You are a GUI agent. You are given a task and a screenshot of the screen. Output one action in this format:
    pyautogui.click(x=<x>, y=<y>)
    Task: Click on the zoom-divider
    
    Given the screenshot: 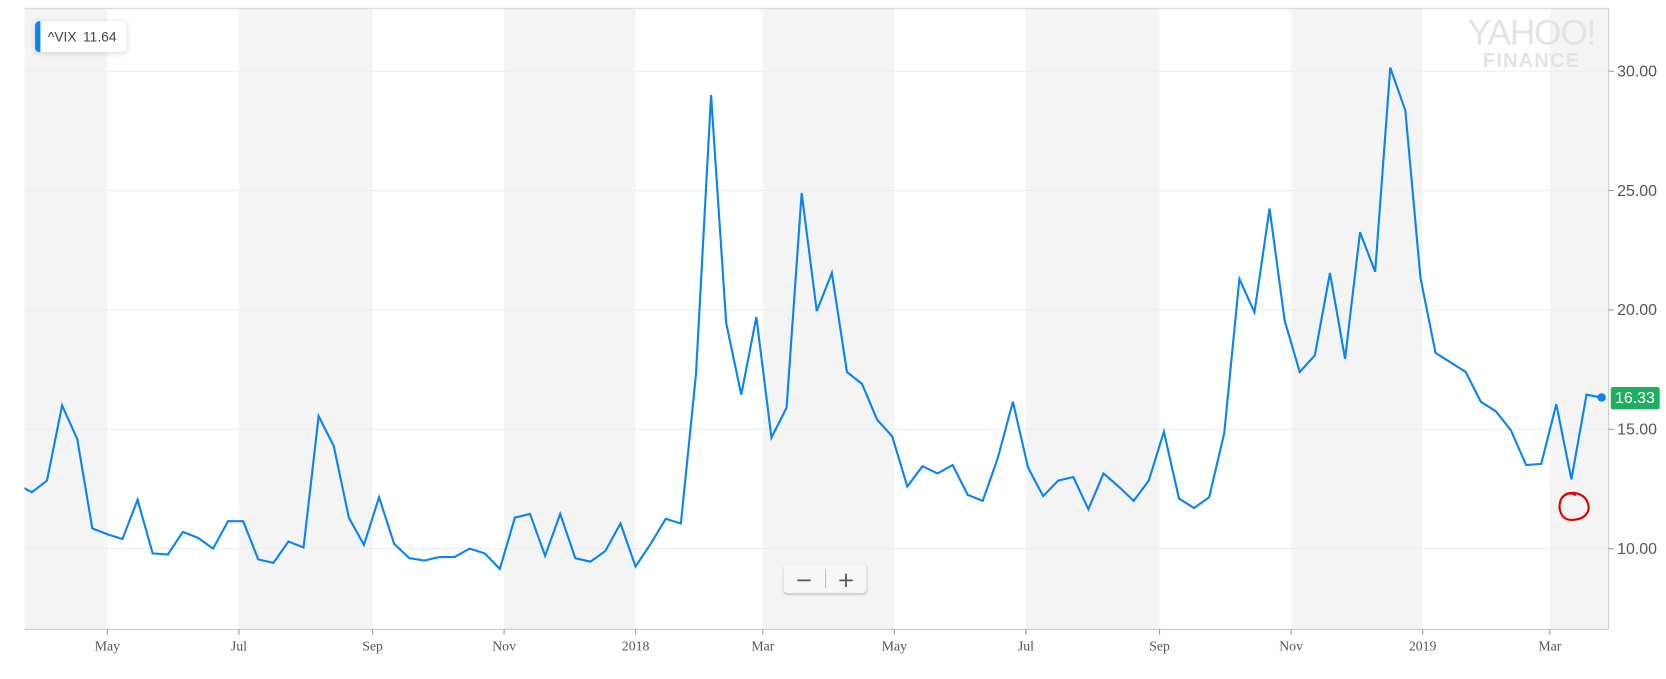 What is the action you would take?
    pyautogui.click(x=825, y=578)
    